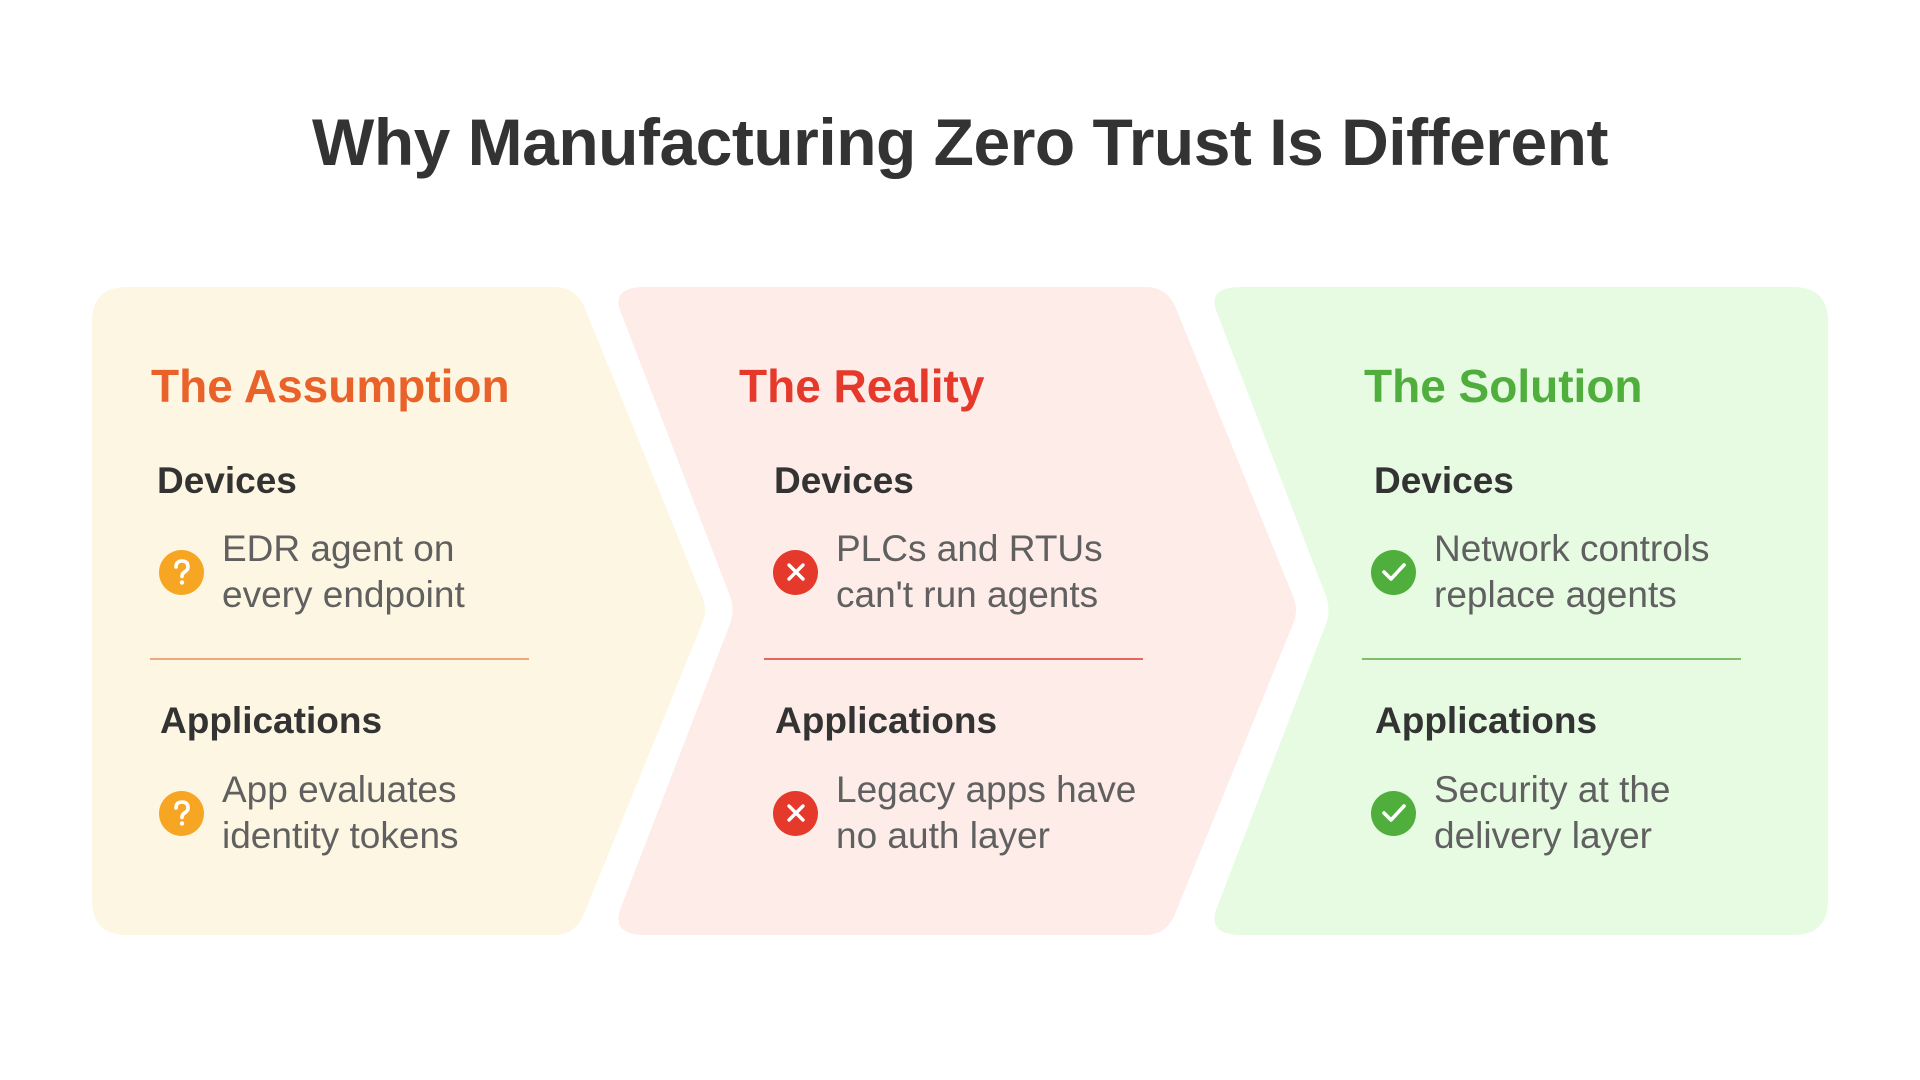  Describe the element at coordinates (1486, 720) in the screenshot. I see `solution-applications-label: Applications` at that location.